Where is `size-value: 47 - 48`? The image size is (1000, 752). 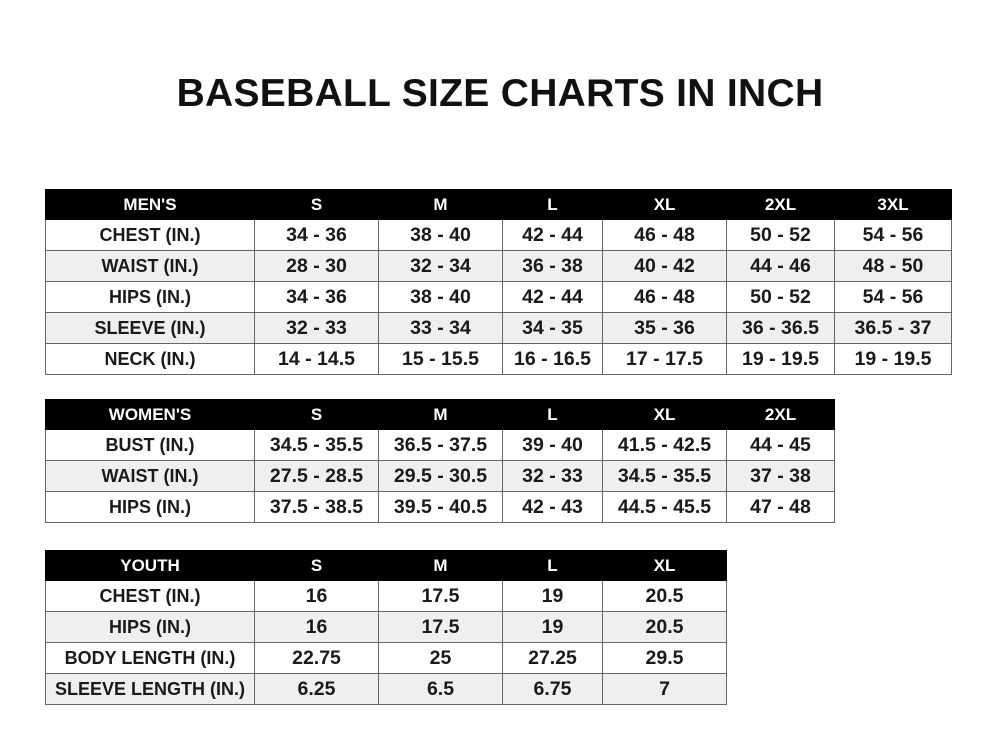
size-value: 47 - 48 is located at coordinates (780, 507).